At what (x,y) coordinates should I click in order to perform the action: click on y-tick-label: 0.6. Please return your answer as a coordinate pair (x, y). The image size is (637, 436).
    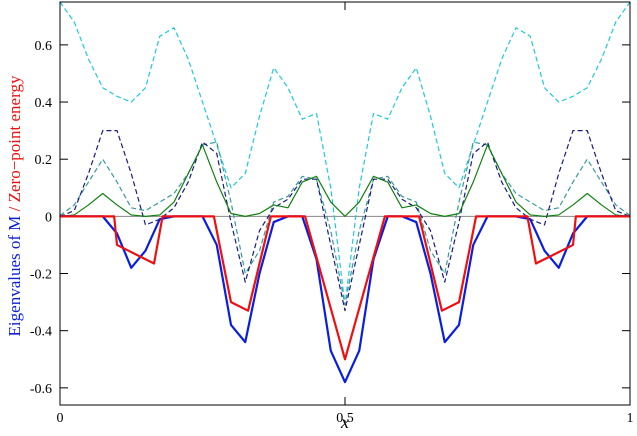
    Looking at the image, I should click on (44, 46).